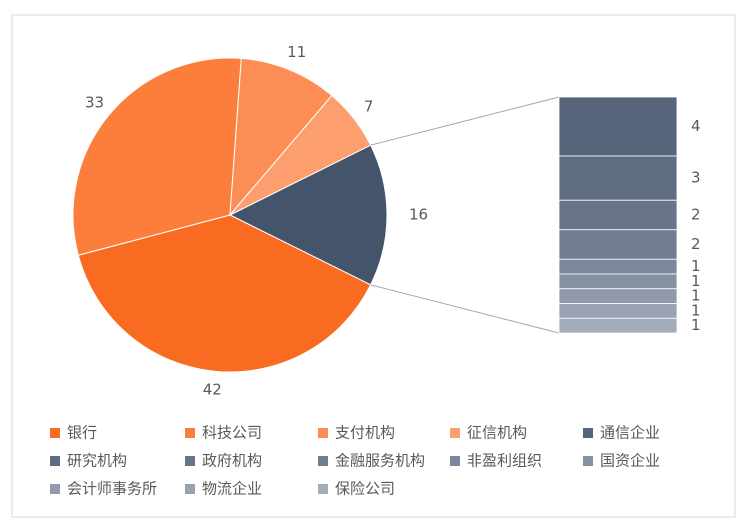 The height and width of the screenshot is (531, 748). I want to click on legend-label: 研究机构, so click(97, 461).